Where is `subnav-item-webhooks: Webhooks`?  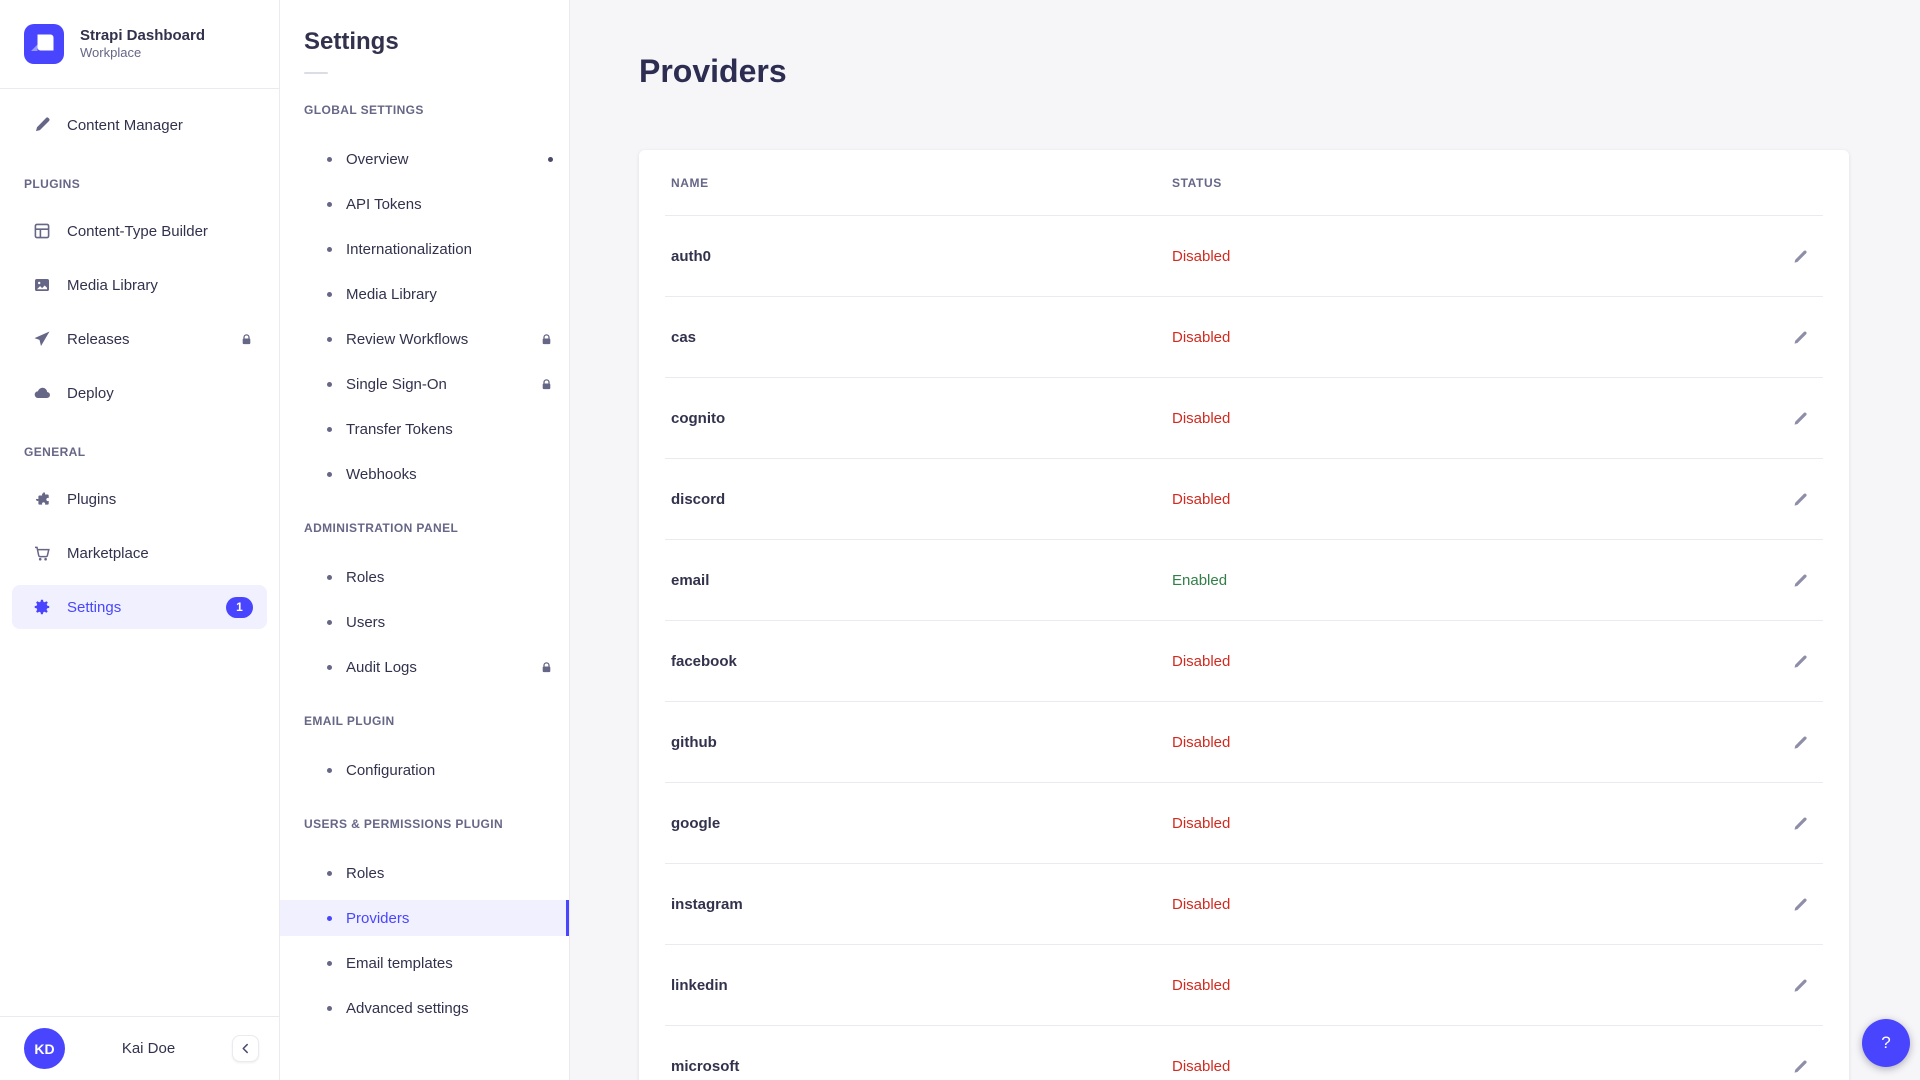
subnav-item-webhooks: Webhooks is located at coordinates (424, 474).